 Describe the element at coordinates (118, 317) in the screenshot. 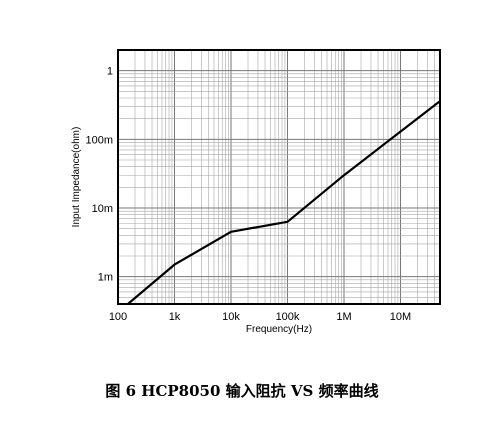

I see `x-tick-label: 100` at that location.